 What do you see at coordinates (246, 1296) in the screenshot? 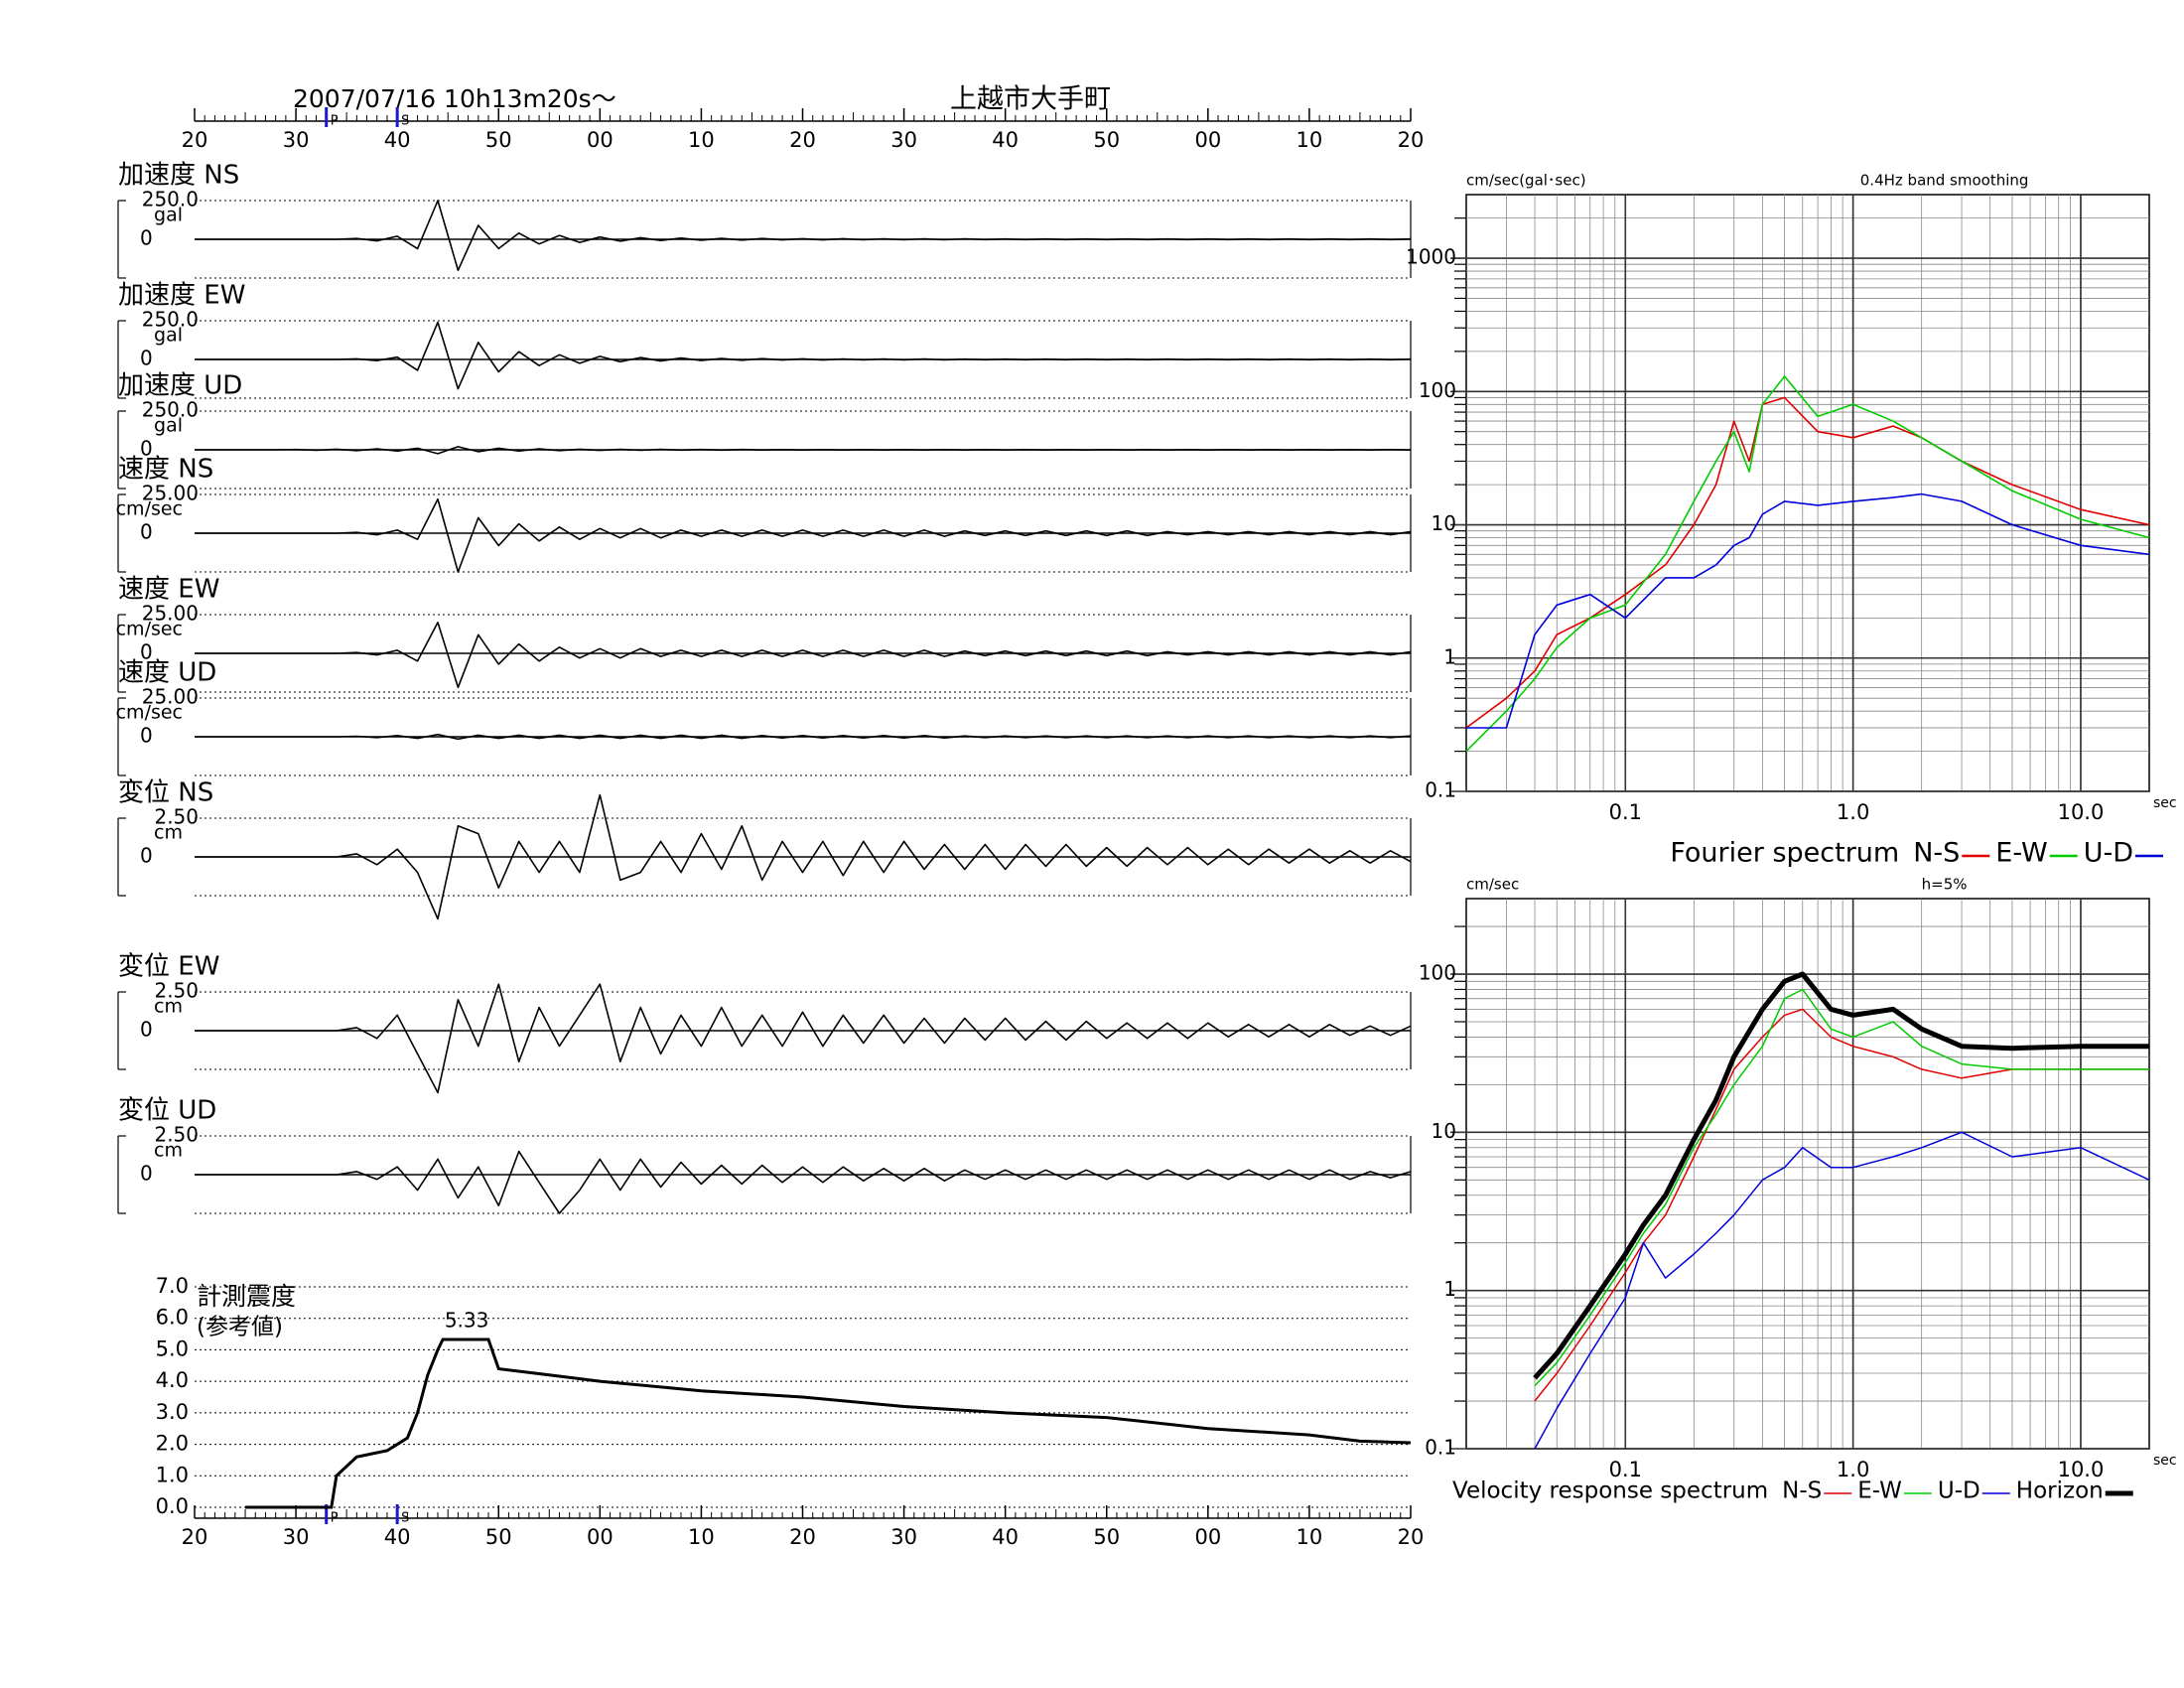
I see `chart-title: 計測震度` at bounding box center [246, 1296].